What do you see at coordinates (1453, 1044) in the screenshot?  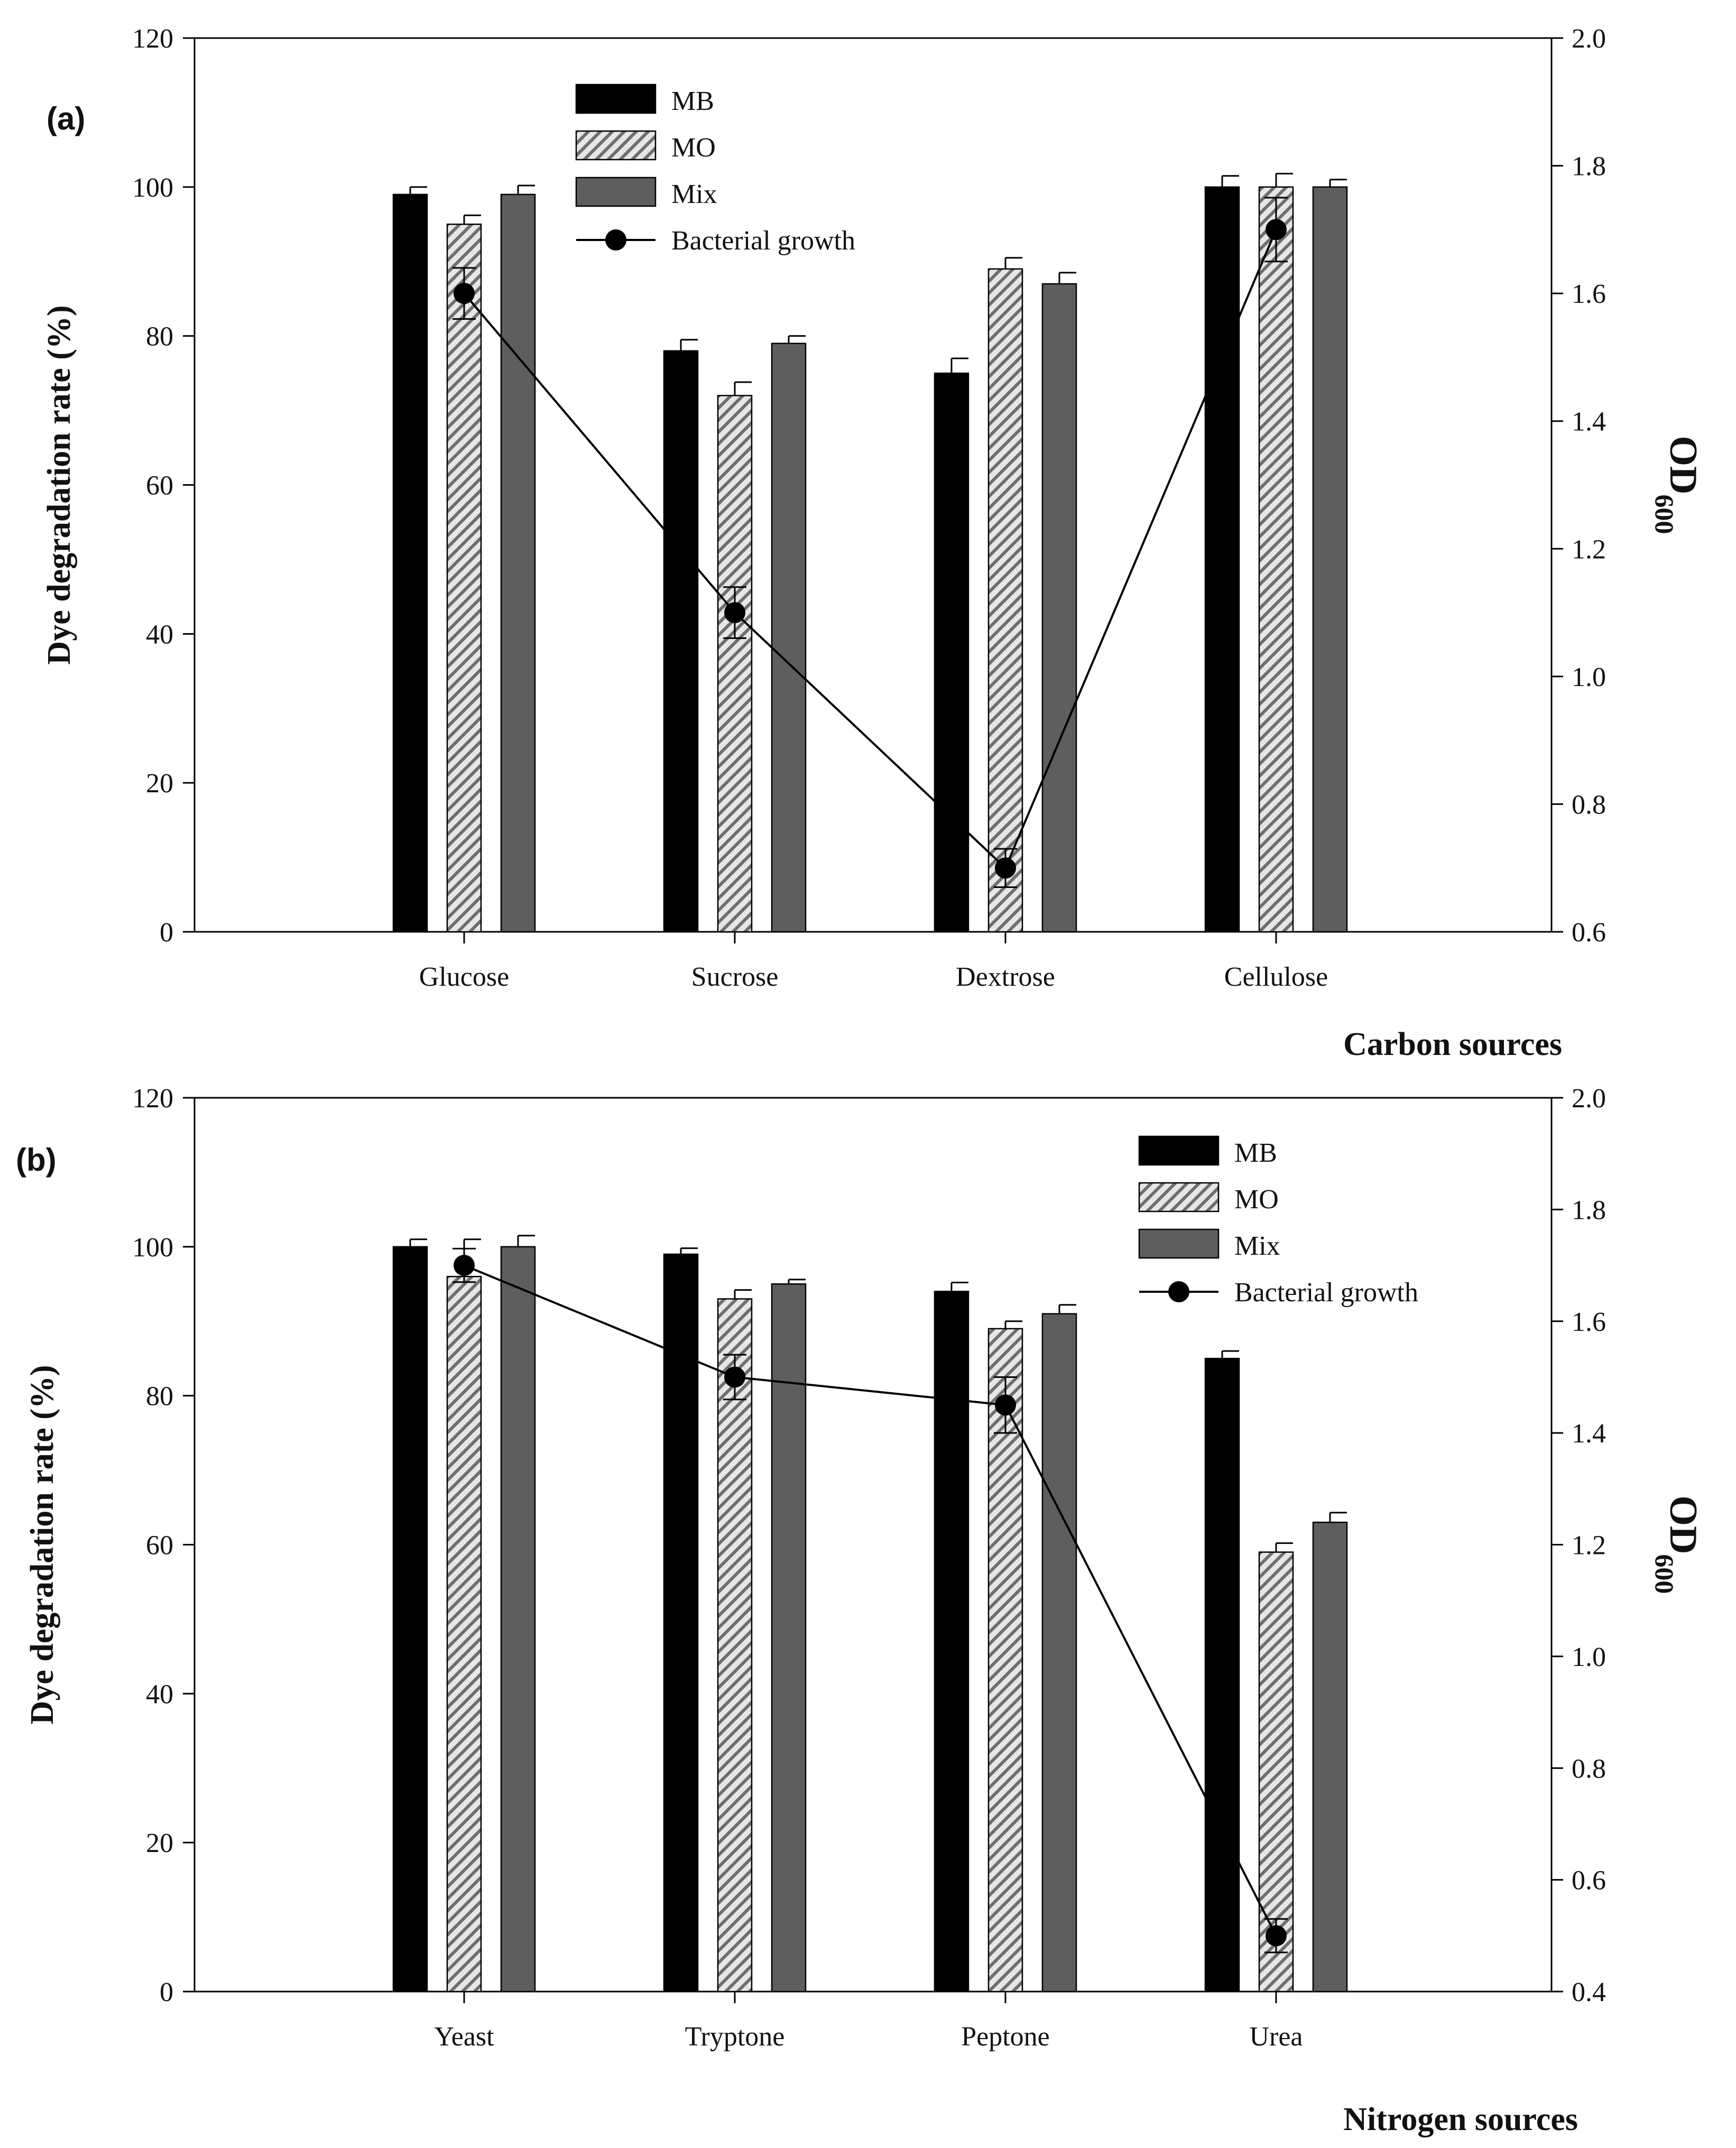 I see `x-axis-title: Carbon sources` at bounding box center [1453, 1044].